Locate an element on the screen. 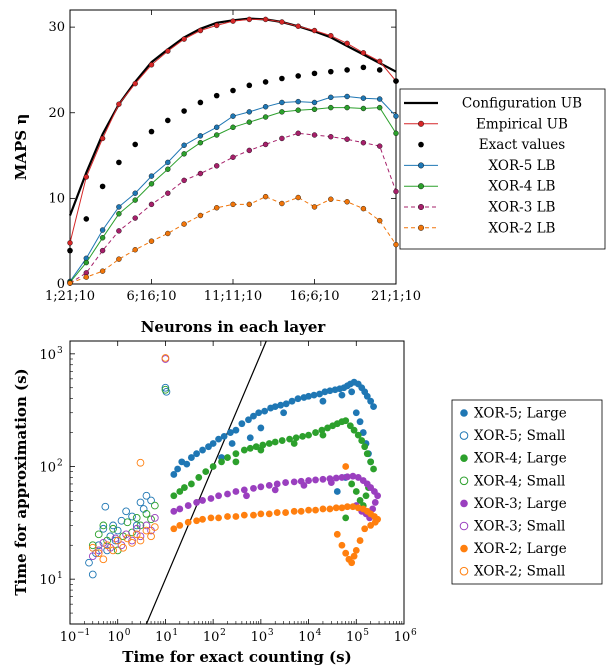 This screenshot has width=608, height=667. top-x-tick-label: 16;6;10 is located at coordinates (314, 296).